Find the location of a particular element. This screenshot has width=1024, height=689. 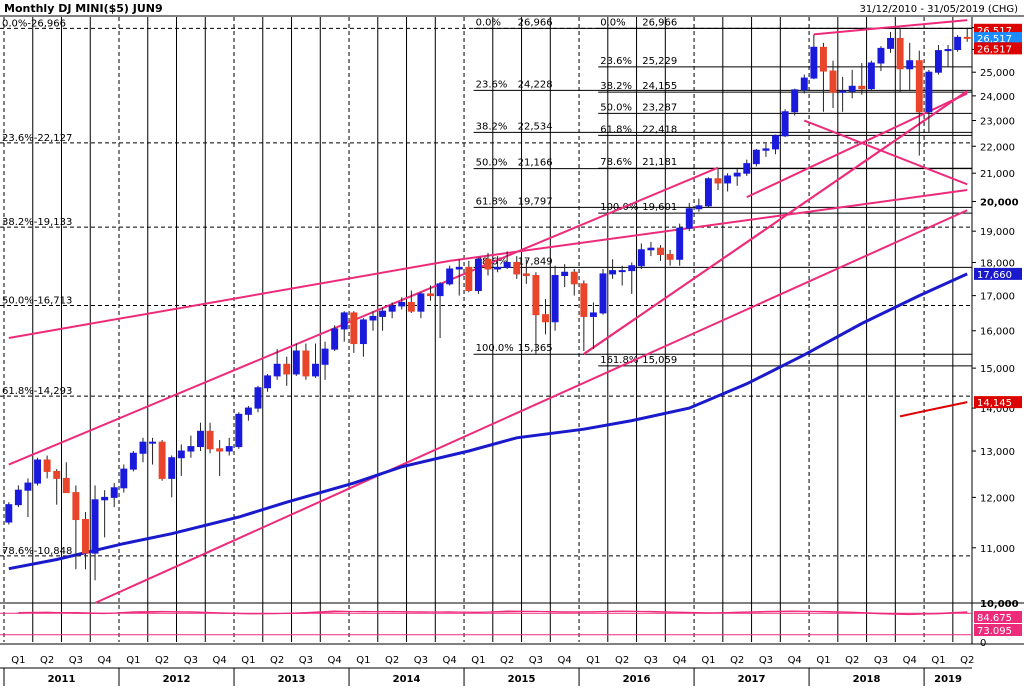

fib-level-value: 15,365 is located at coordinates (535, 348).